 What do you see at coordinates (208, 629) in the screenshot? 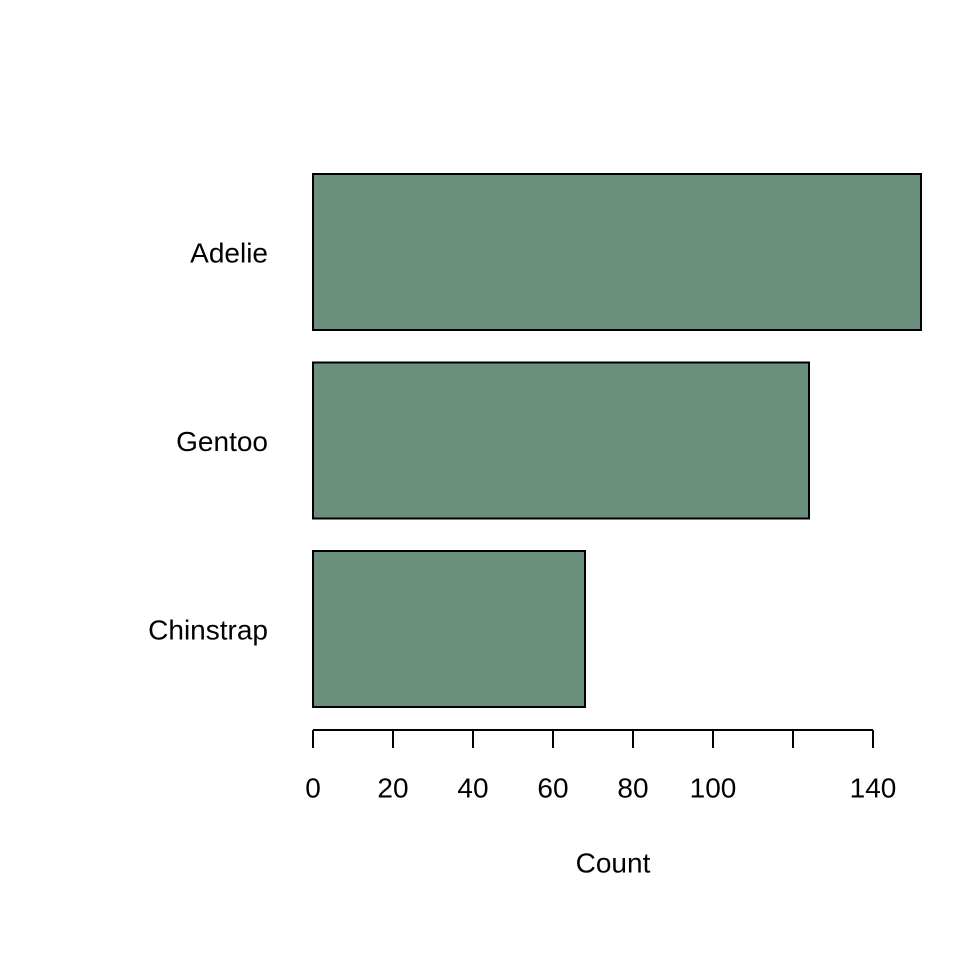
I see `y-tick-label: Chinstrap` at bounding box center [208, 629].